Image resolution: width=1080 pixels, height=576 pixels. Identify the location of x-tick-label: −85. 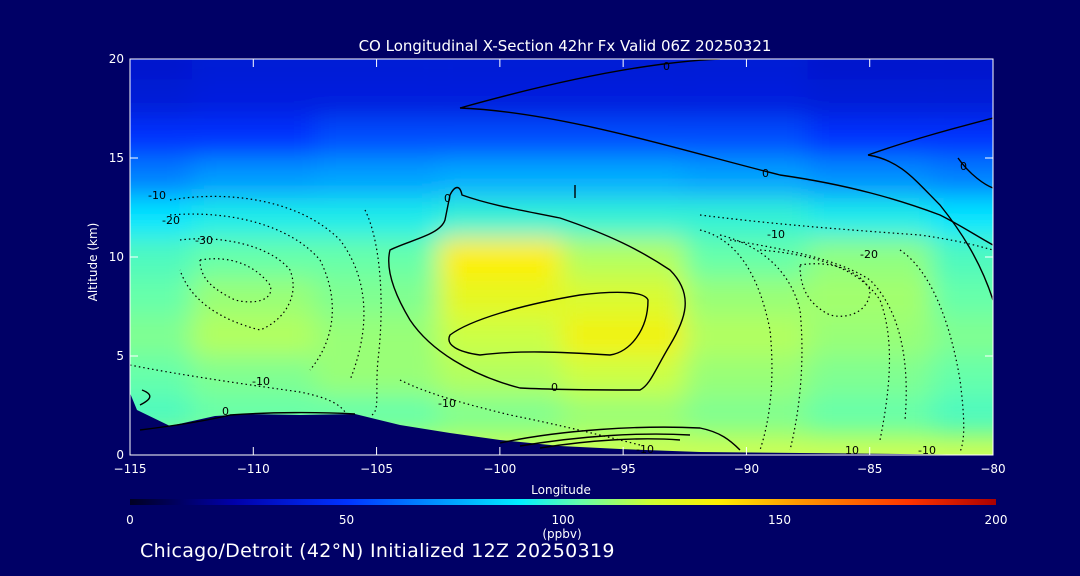
(869, 469).